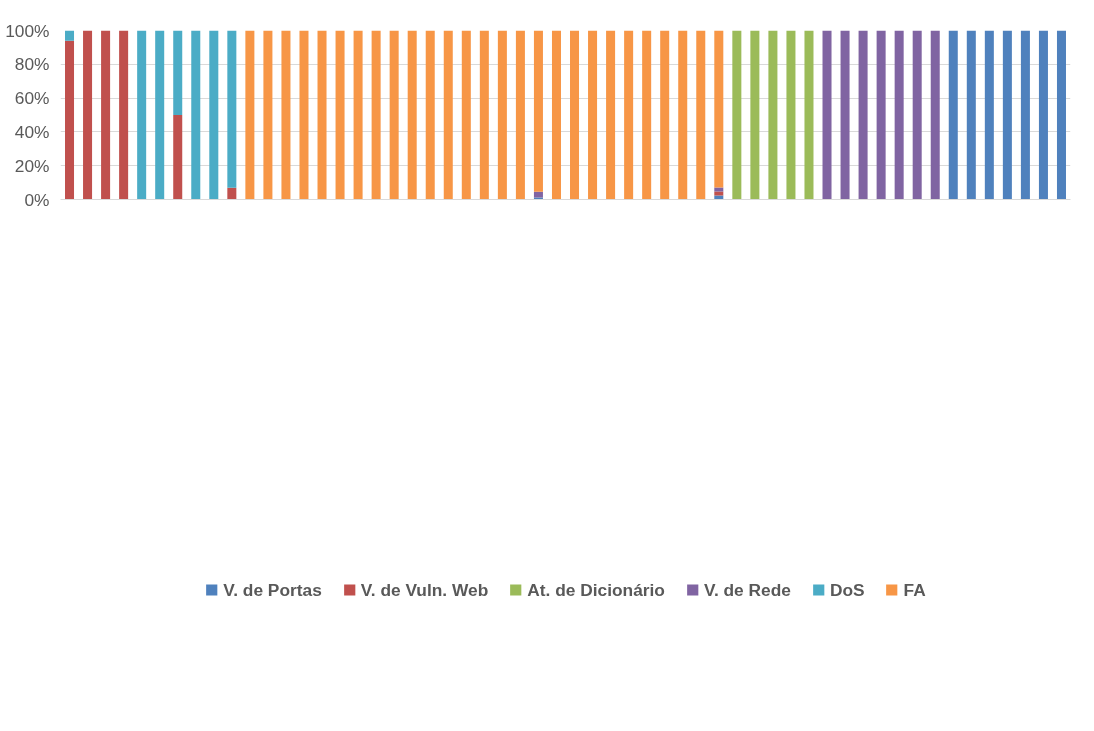 This screenshot has height=731, width=1094. I want to click on legend-label: V. de Vuln. Web, so click(424, 590).